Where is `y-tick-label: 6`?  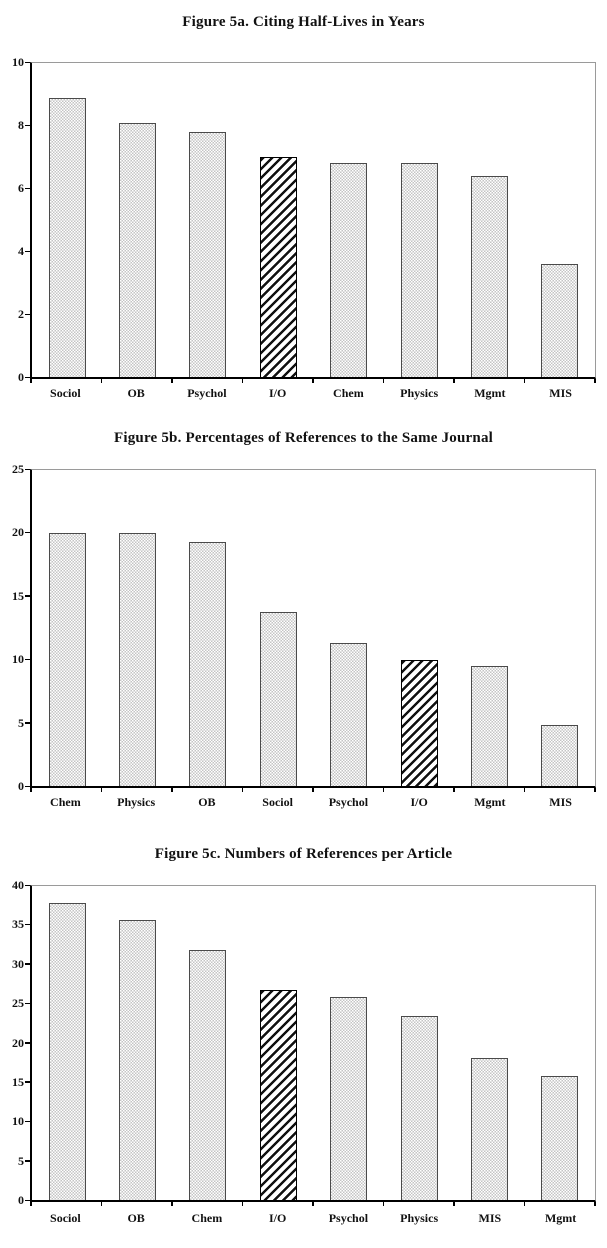 y-tick-label: 6 is located at coordinates (21, 188).